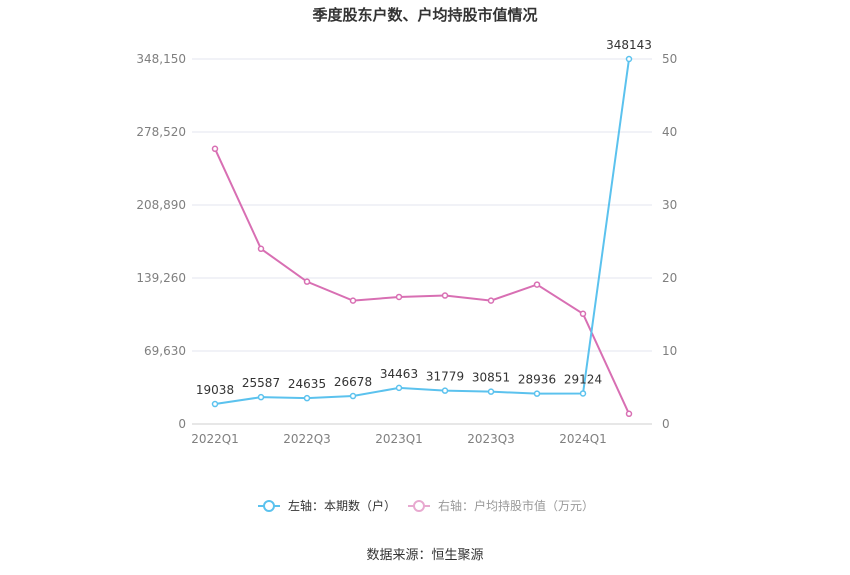 The width and height of the screenshot is (850, 575). I want to click on x-tick-label: 2022Q1, so click(215, 439).